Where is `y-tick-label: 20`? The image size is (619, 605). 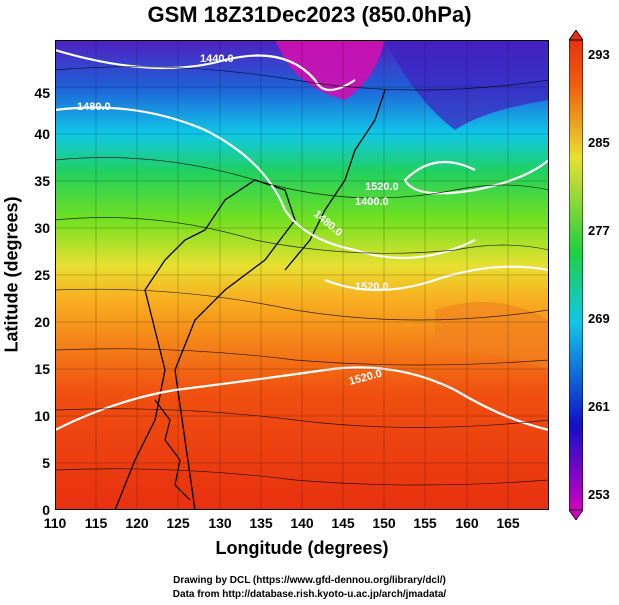
y-tick-label: 20 is located at coordinates (42, 322).